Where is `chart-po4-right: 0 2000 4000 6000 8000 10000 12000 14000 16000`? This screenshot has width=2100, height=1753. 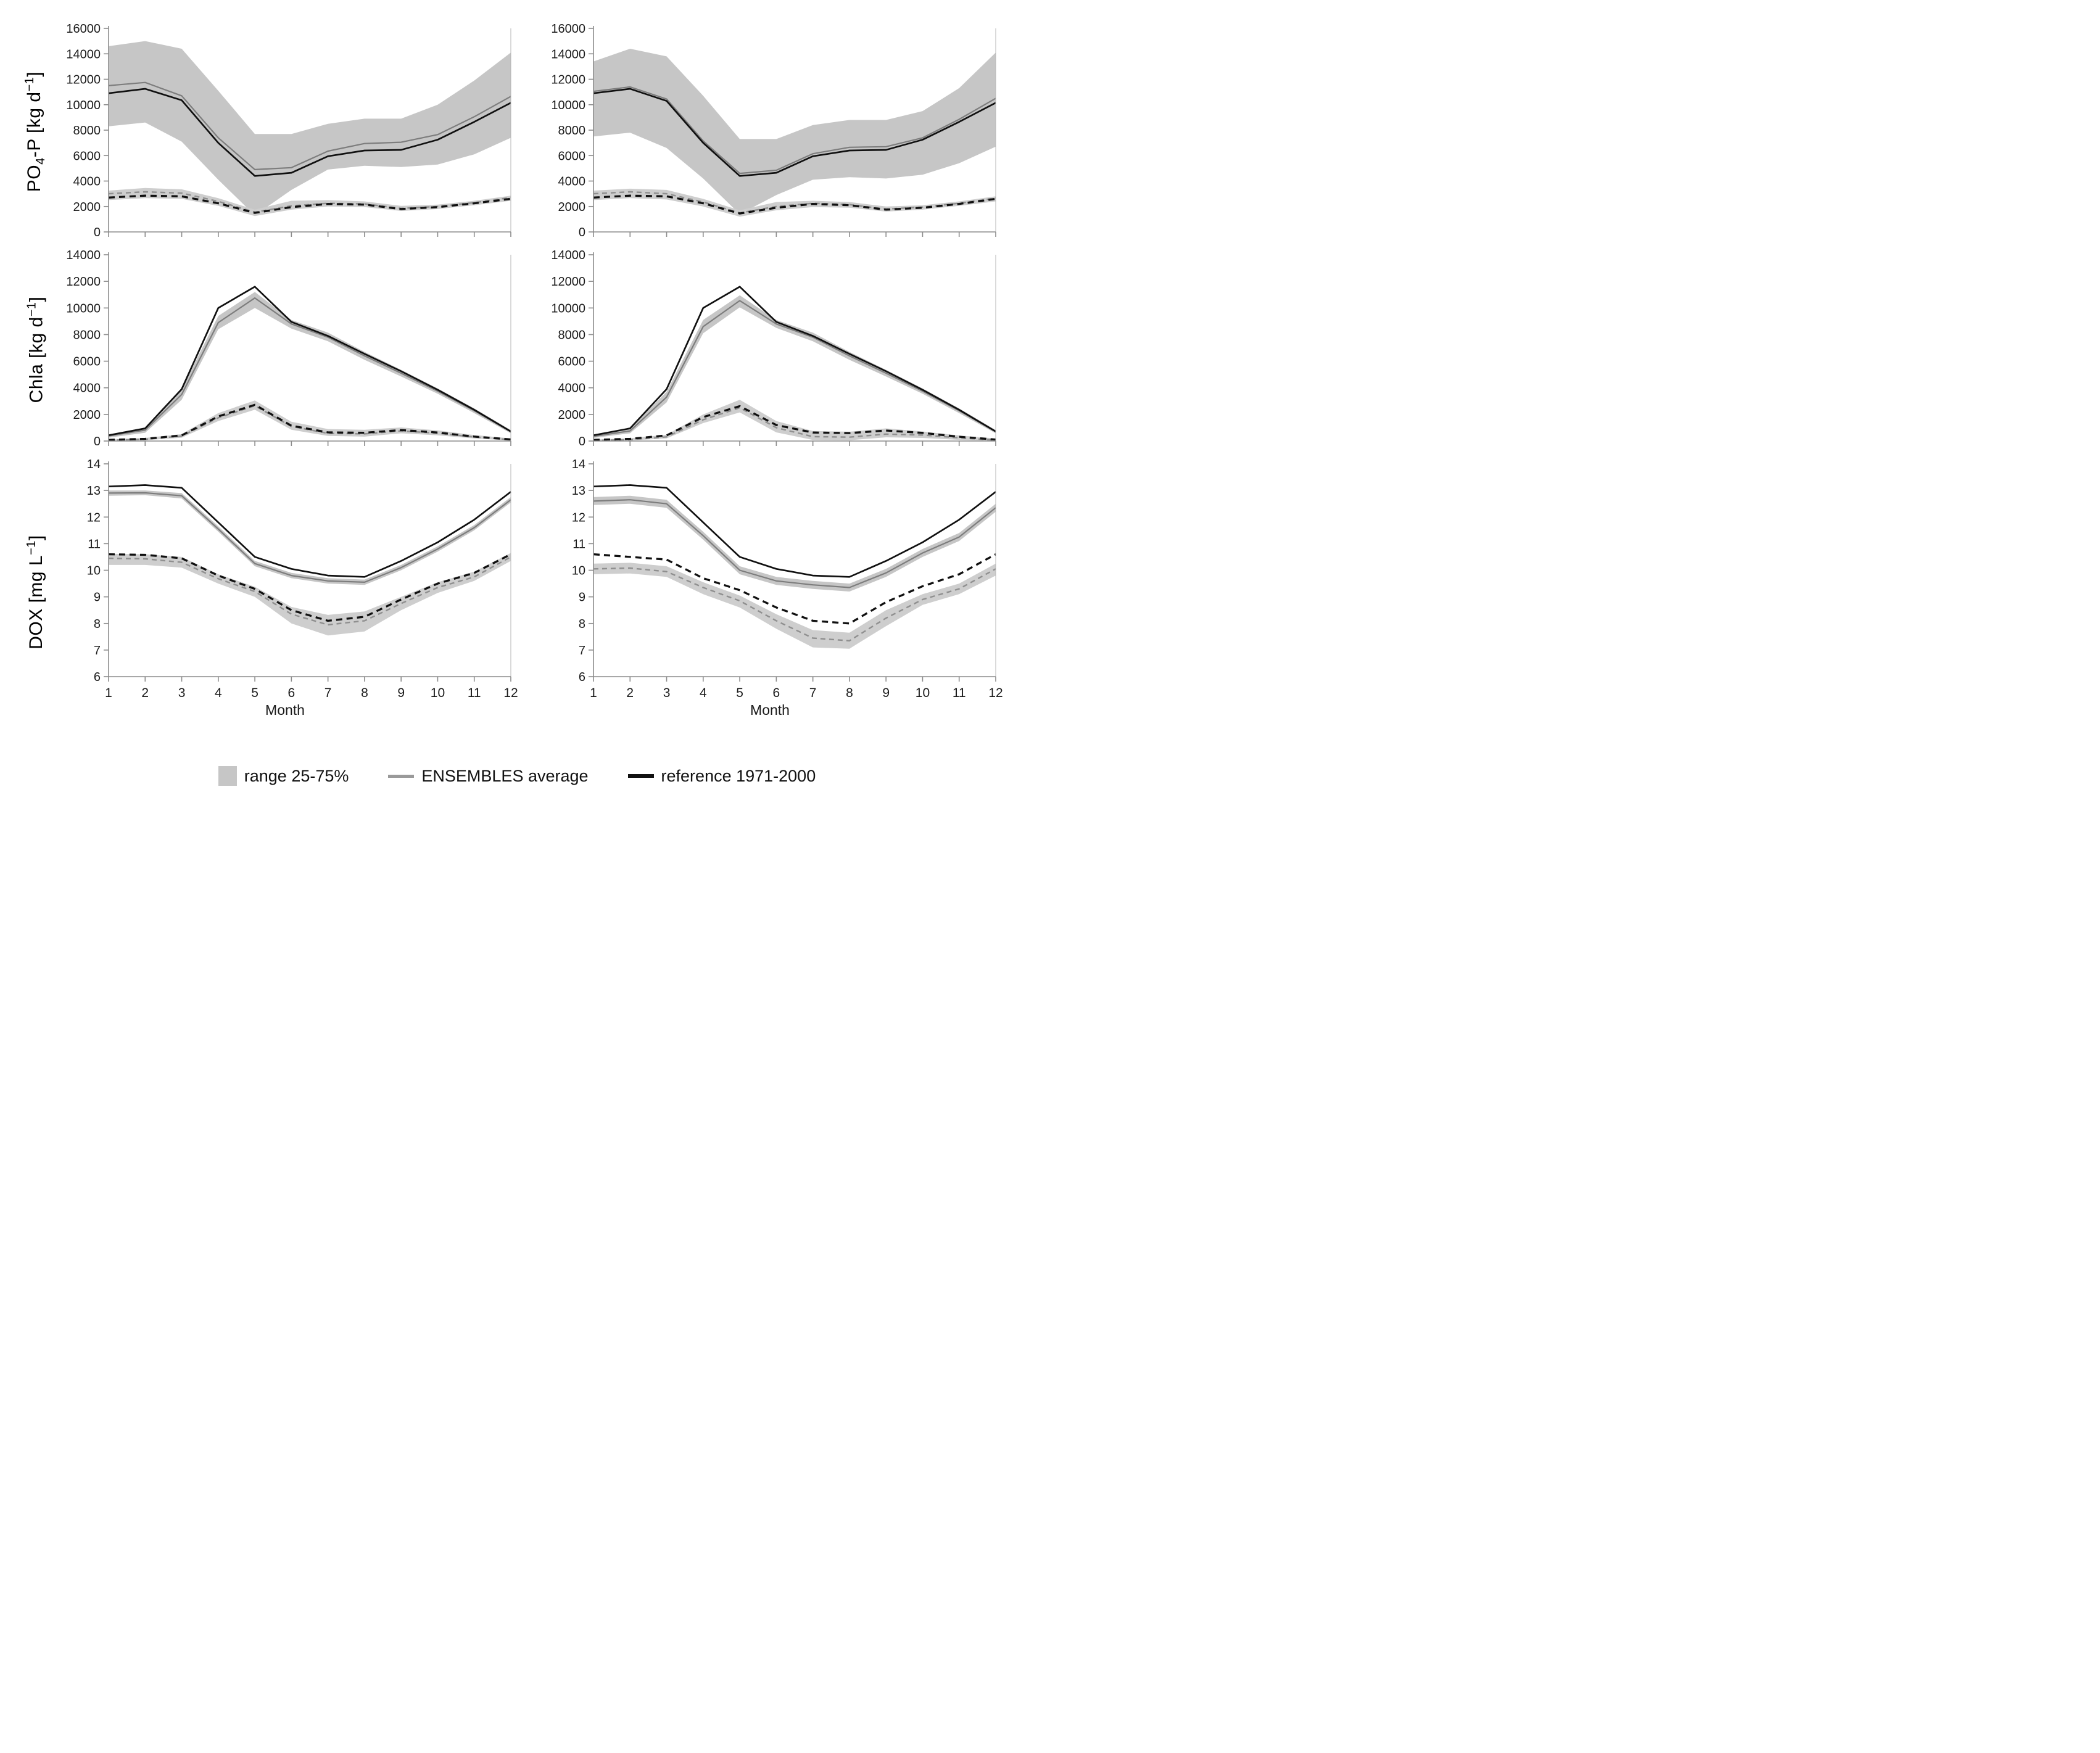
chart-po4-right: 0 2000 4000 6000 8000 10000 12000 14000 16000 is located at coordinates (774, 132).